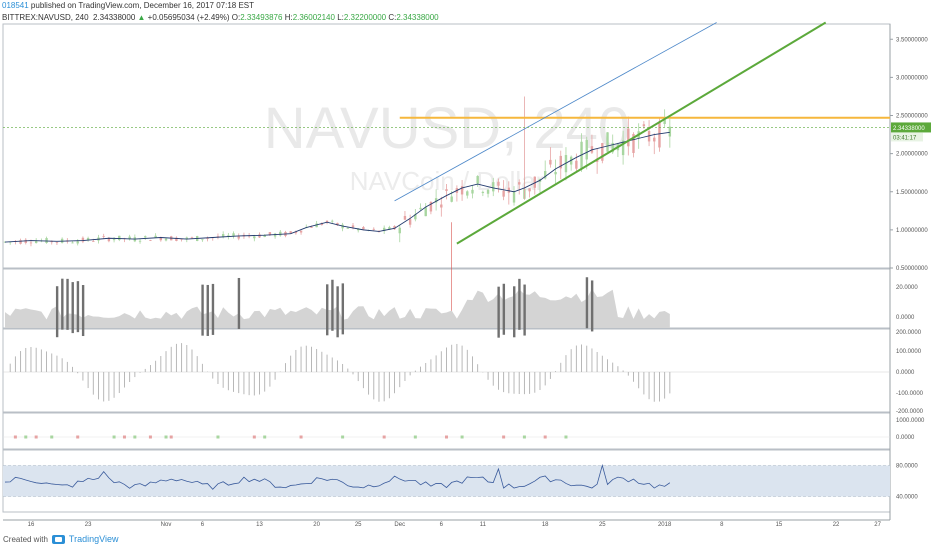 The image size is (932, 550). I want to click on y-tick-label: 3.00000000, so click(912, 78).